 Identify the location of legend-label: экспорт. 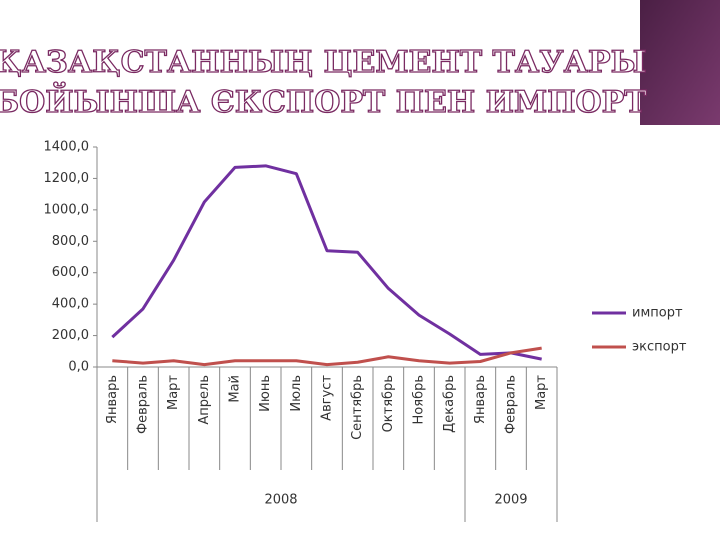
(659, 347).